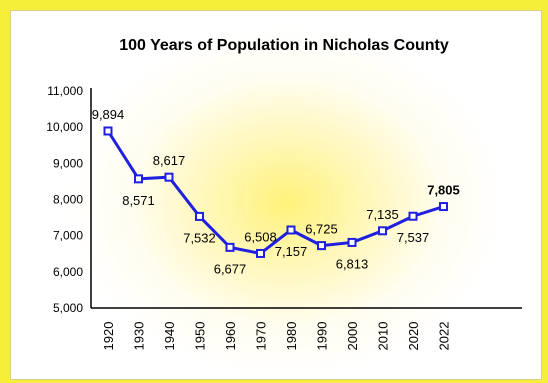  What do you see at coordinates (169, 160) in the screenshot?
I see `data-label: 8,617` at bounding box center [169, 160].